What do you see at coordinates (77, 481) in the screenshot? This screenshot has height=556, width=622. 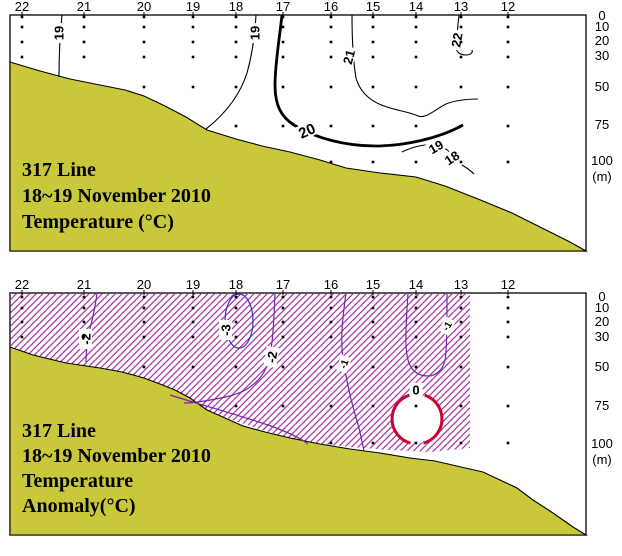 I see `caption-line: Temperature` at bounding box center [77, 481].